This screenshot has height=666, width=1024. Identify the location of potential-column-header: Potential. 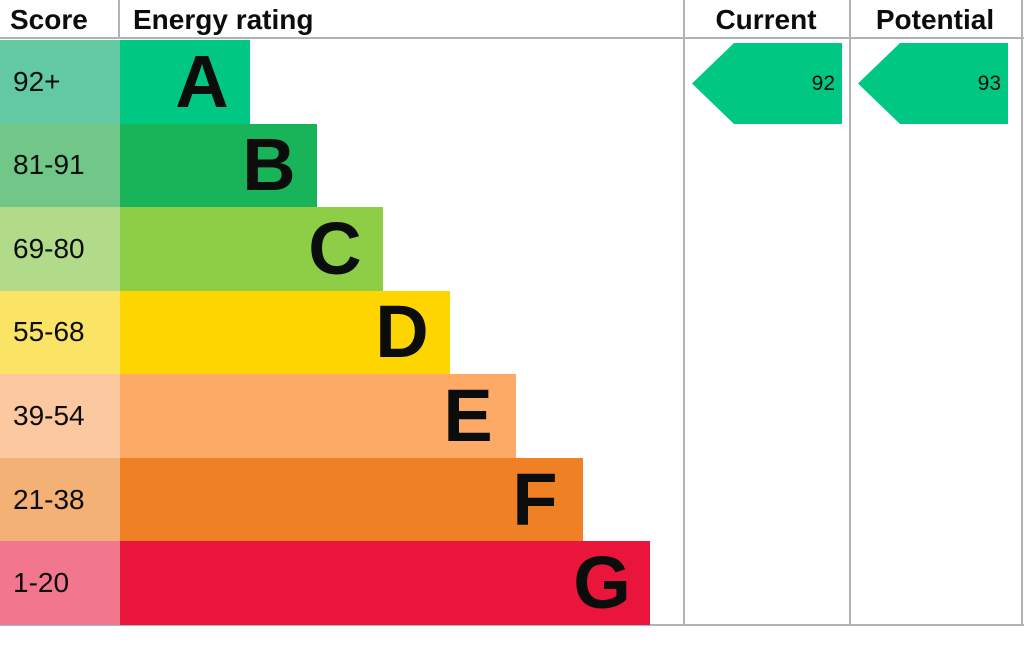
(935, 19).